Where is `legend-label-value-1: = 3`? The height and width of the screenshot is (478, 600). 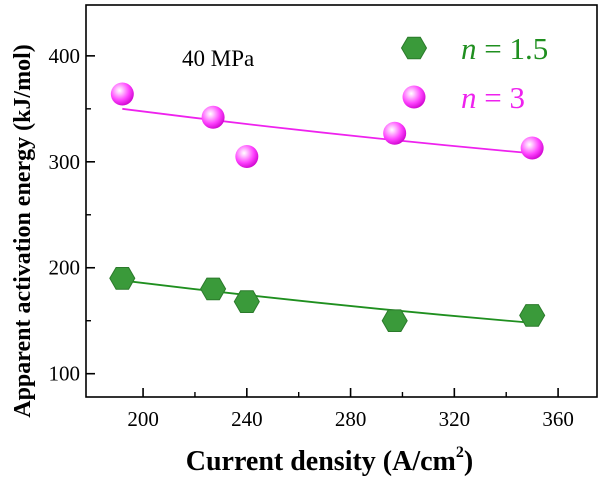
legend-label-value-1: = 3 is located at coordinates (501, 97).